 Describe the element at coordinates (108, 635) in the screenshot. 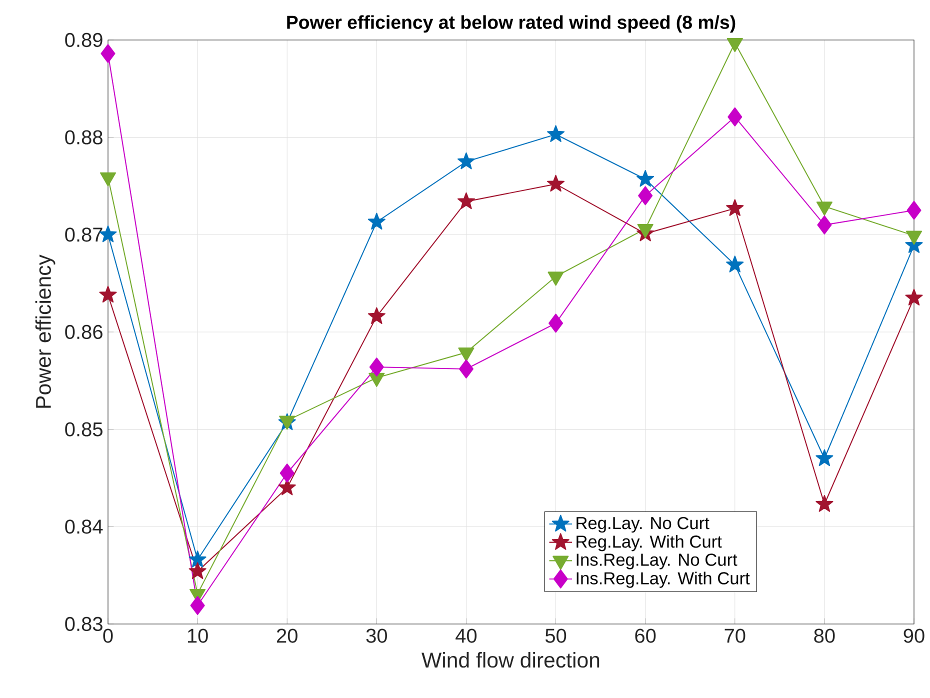

I see `x-tick-label: 0` at that location.